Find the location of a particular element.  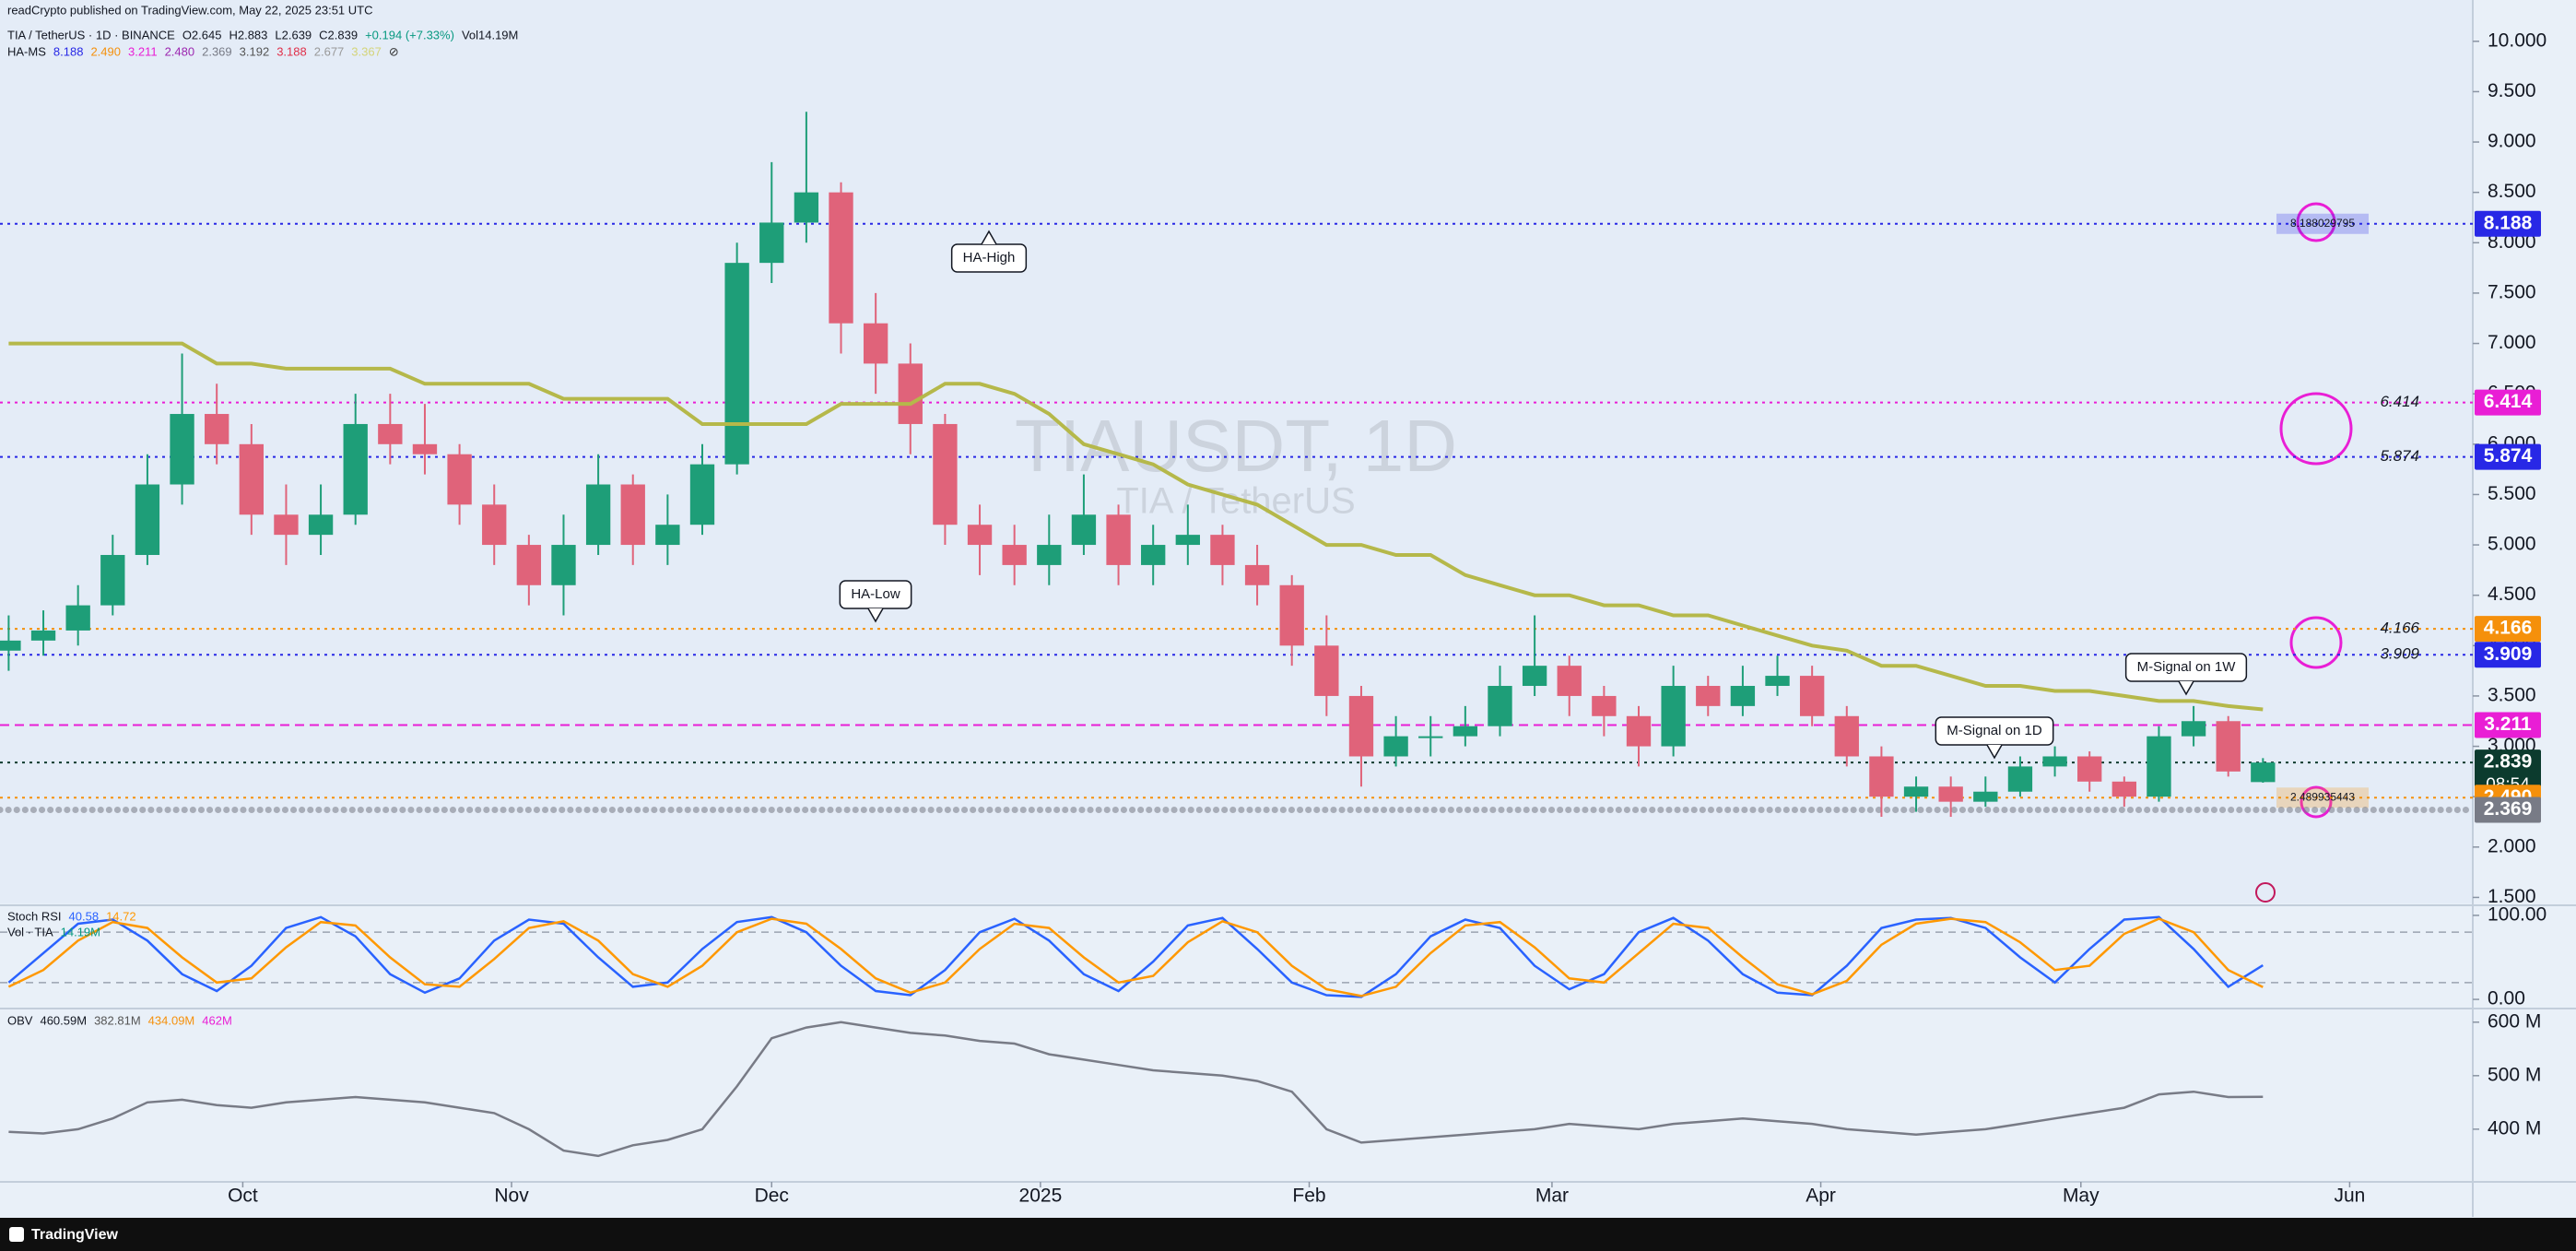

level-detail-box is located at coordinates (2322, 797).